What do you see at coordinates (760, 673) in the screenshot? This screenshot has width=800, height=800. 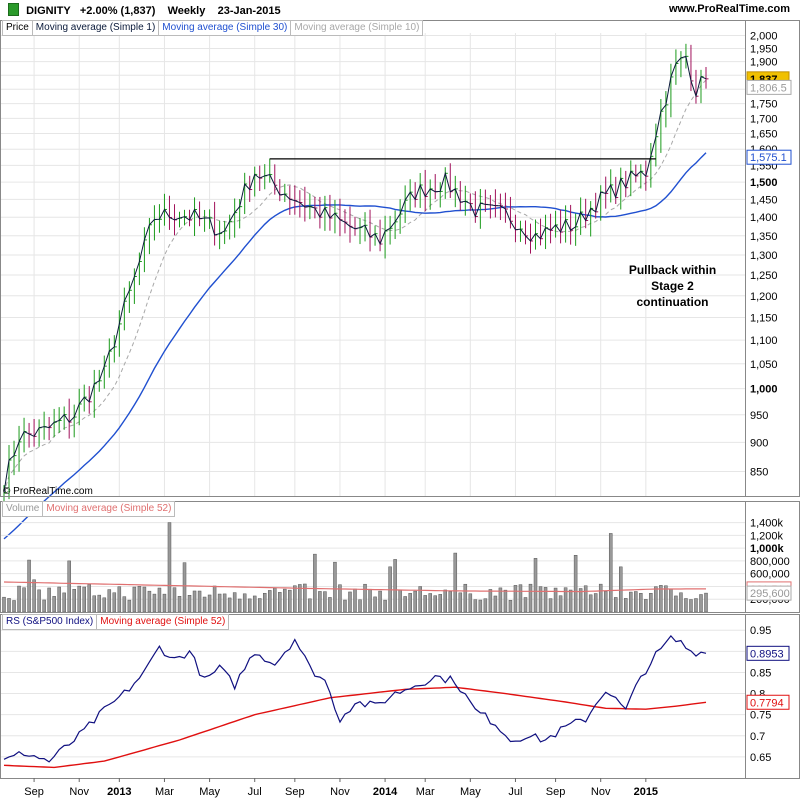 I see `rs-tick-label: 0.85` at bounding box center [760, 673].